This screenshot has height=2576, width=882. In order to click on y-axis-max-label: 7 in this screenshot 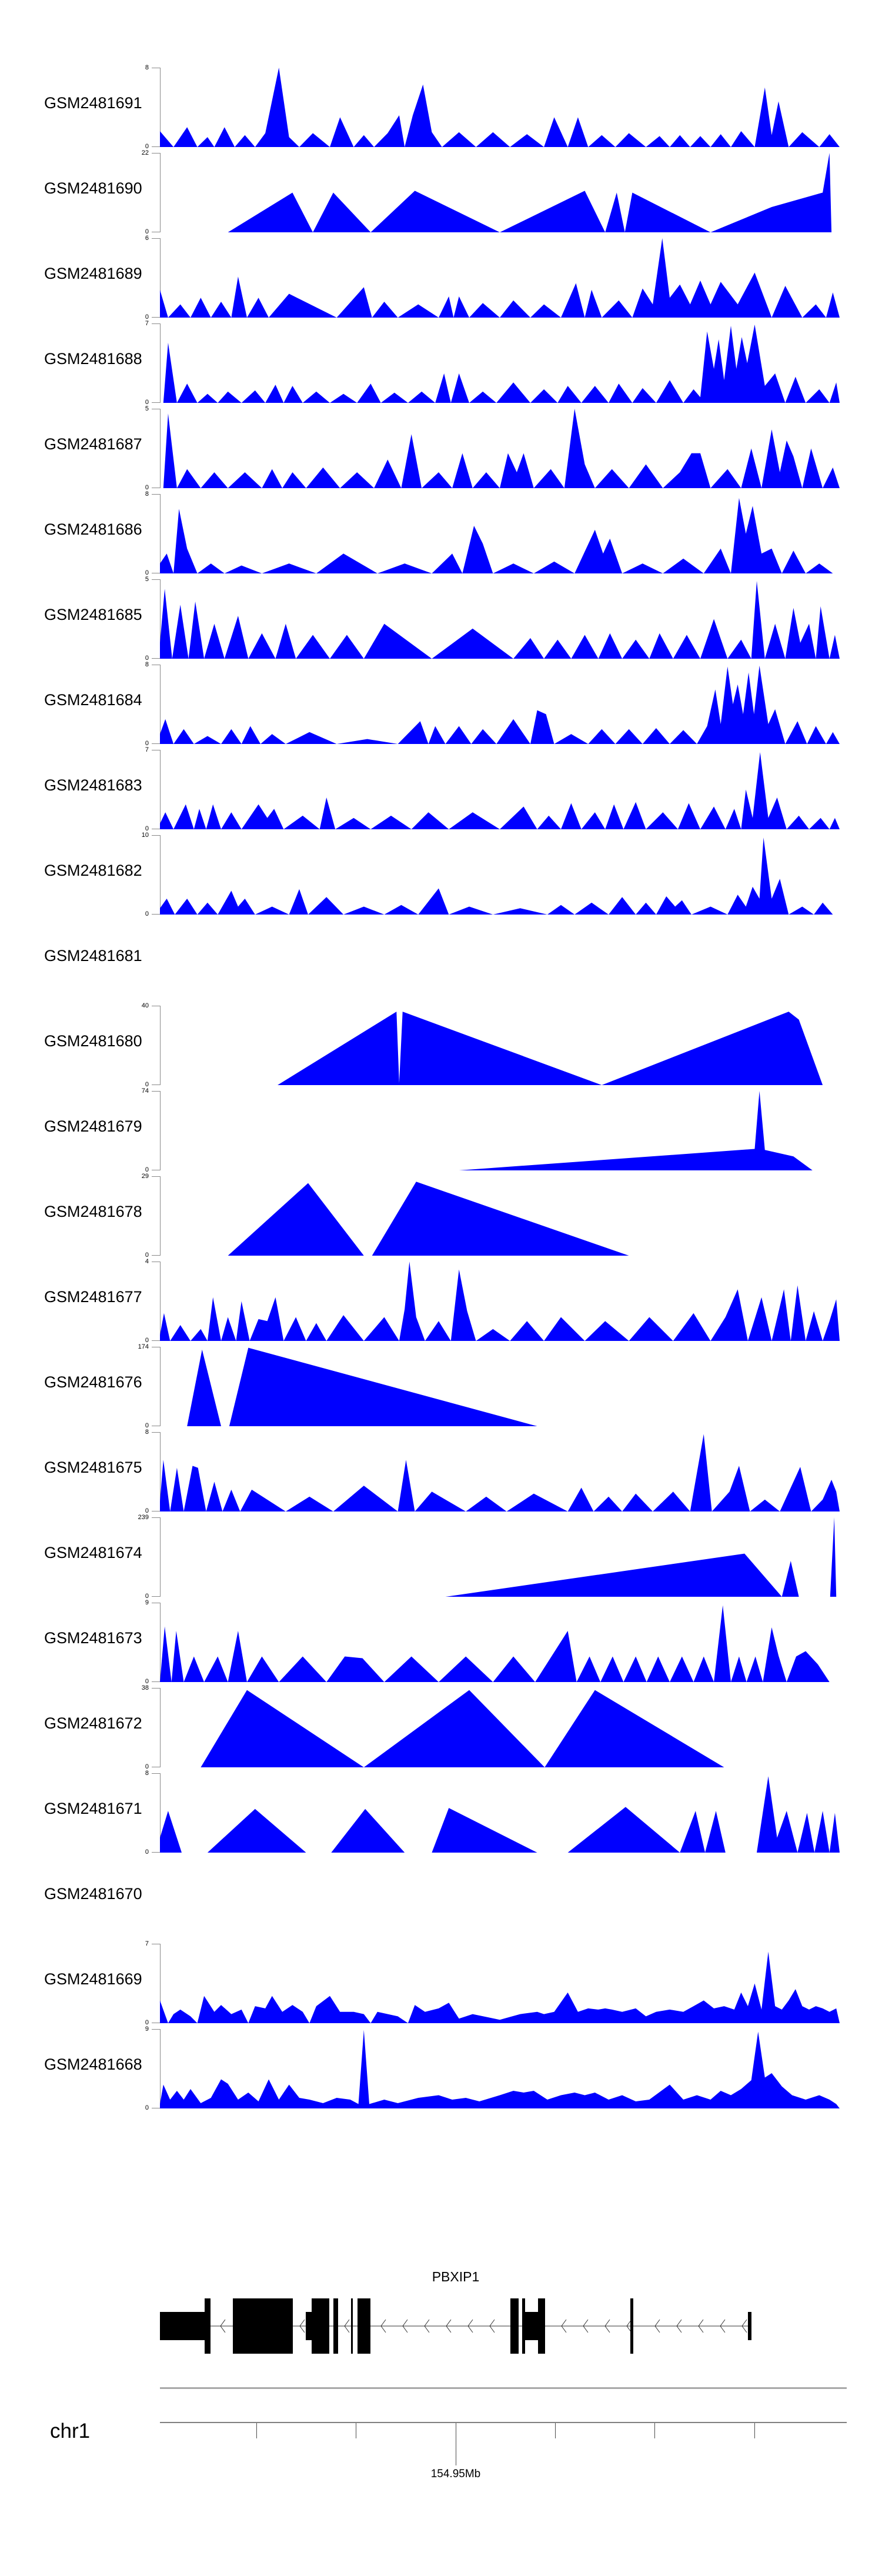, I will do `click(147, 749)`.